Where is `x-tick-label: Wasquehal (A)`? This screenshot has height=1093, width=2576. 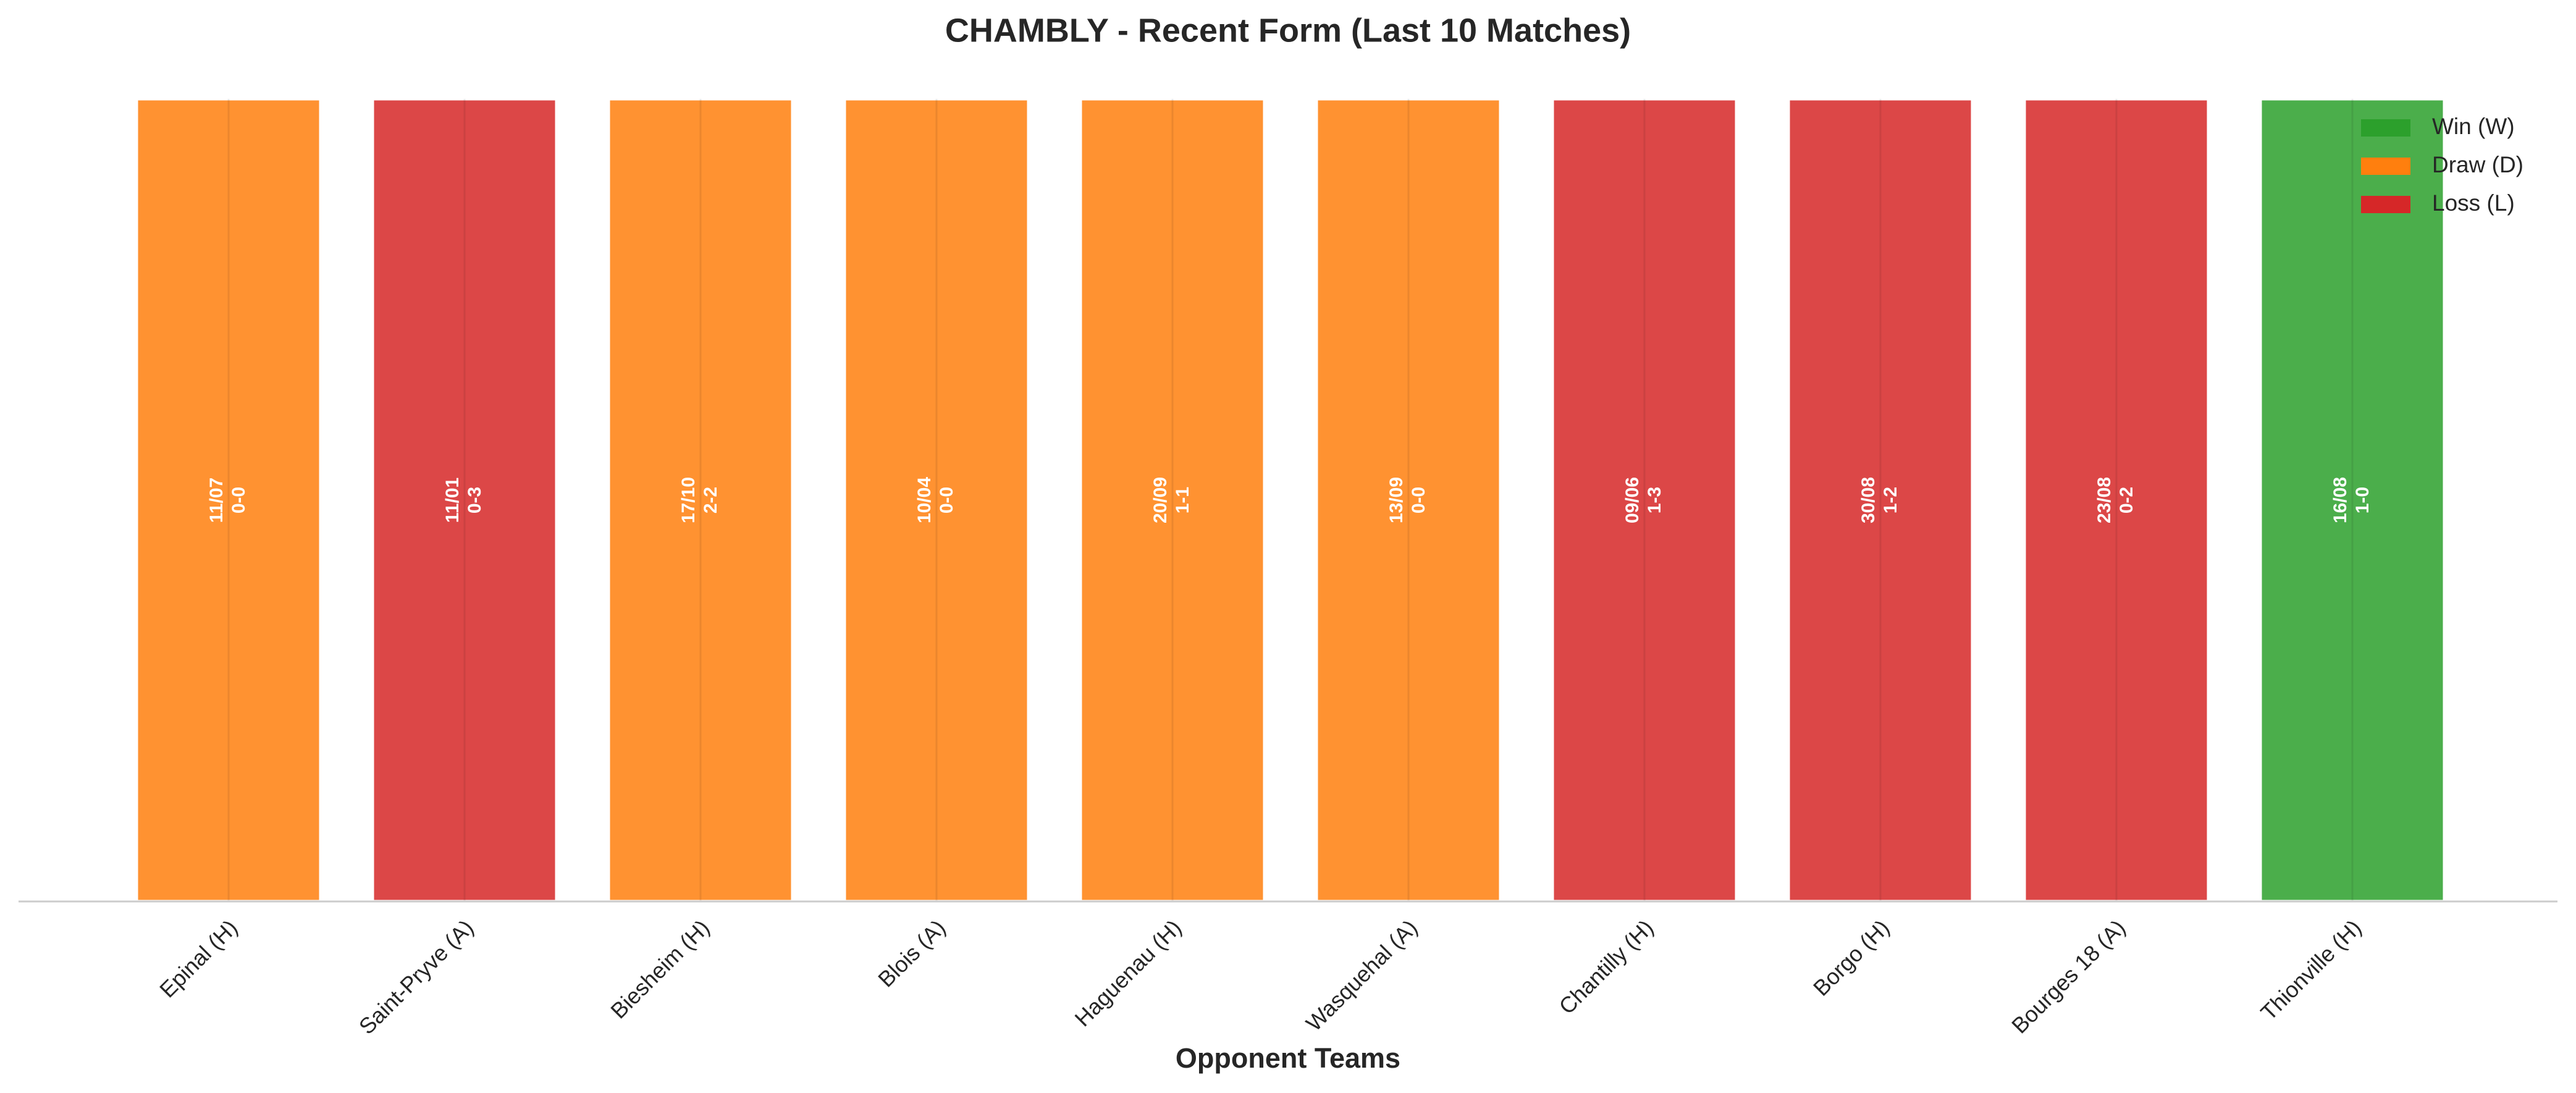
x-tick-label: Wasquehal (A) is located at coordinates (1361, 975).